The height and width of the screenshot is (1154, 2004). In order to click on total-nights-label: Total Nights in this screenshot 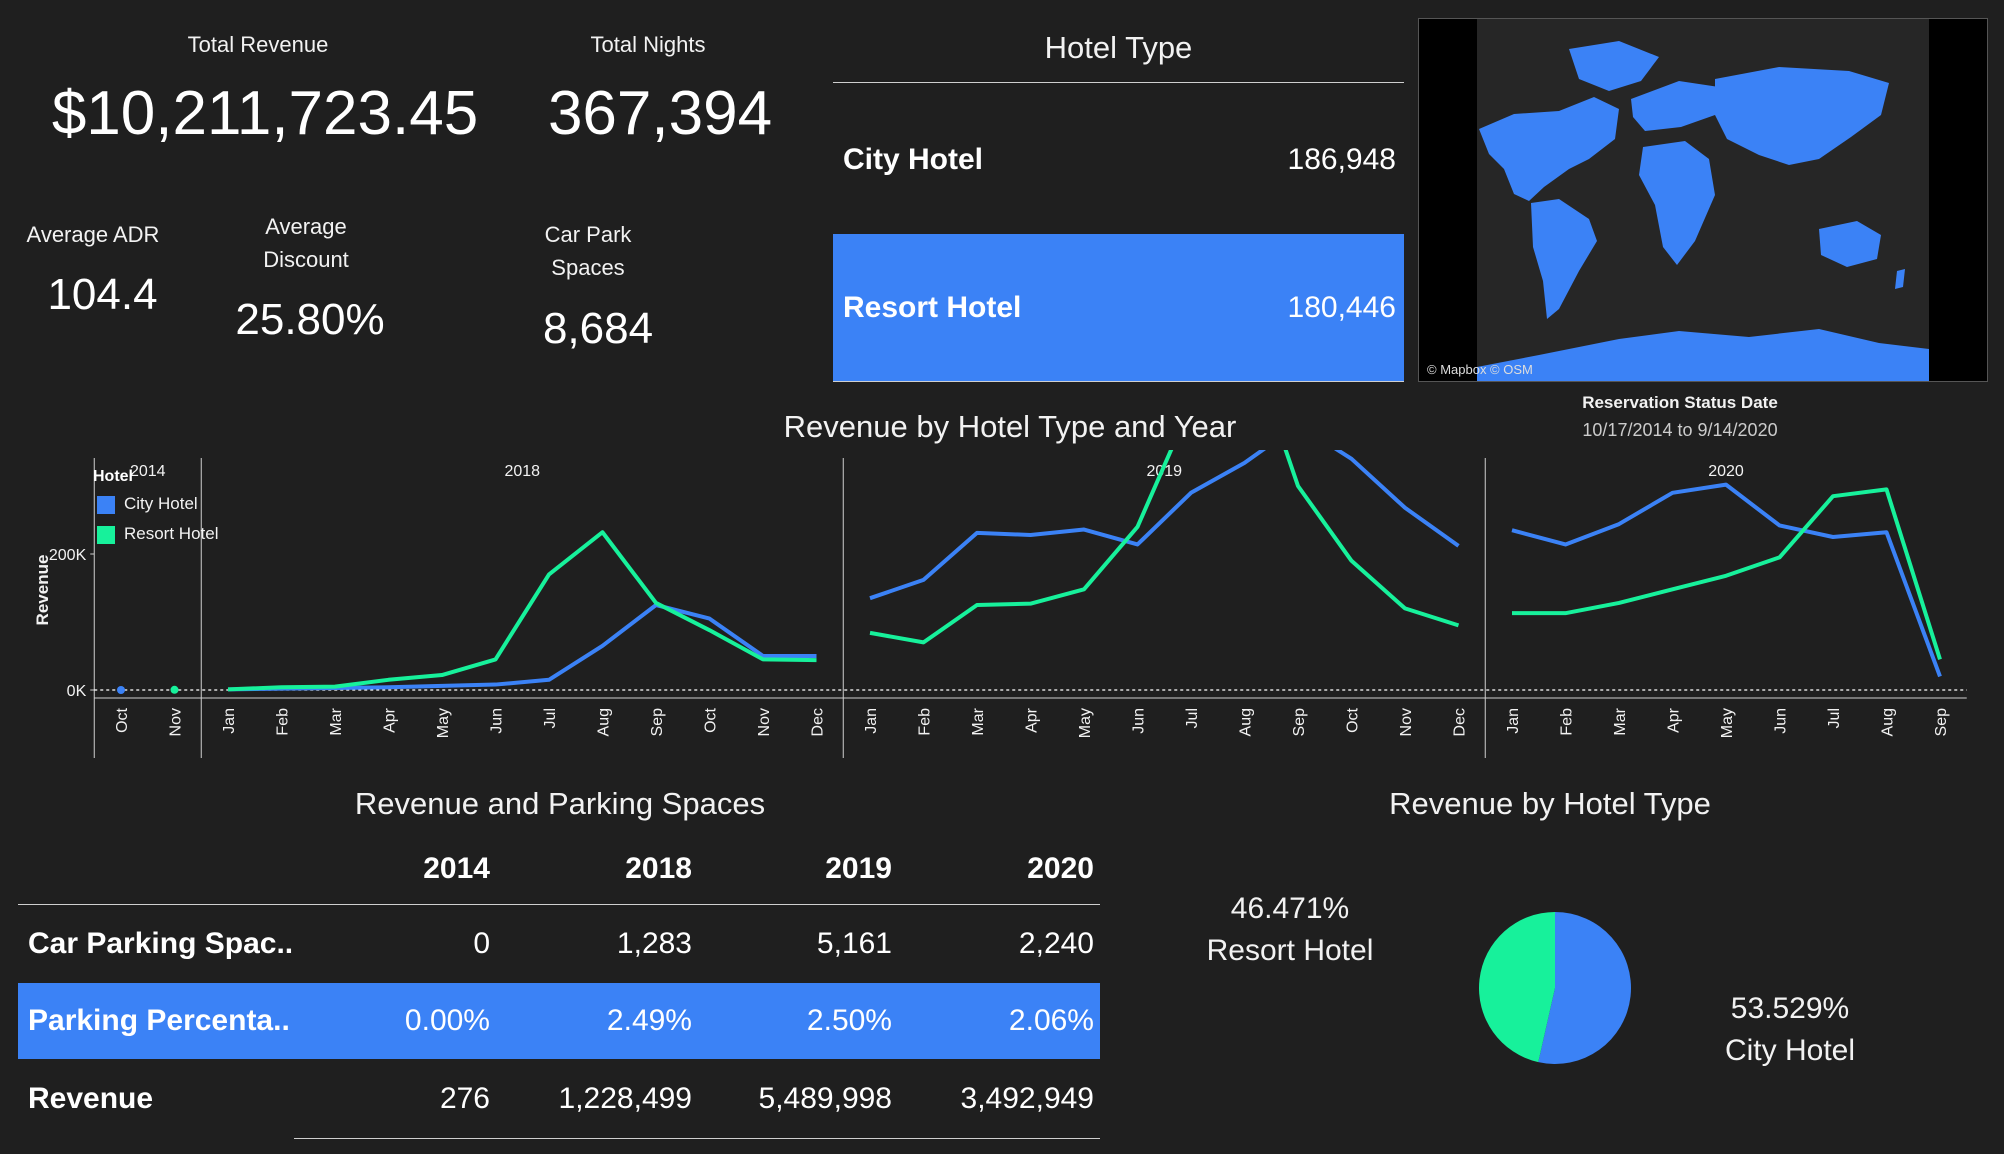, I will do `click(648, 44)`.